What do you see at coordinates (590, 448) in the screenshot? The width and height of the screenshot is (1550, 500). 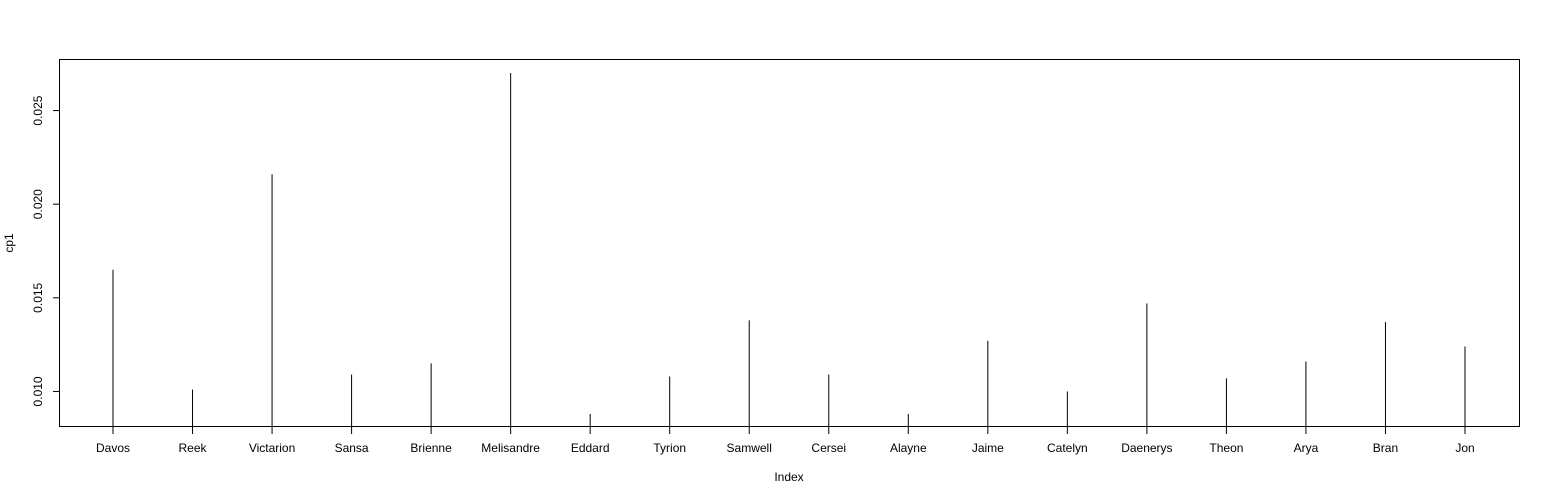 I see `x-tick-label-eddard: Eddard` at bounding box center [590, 448].